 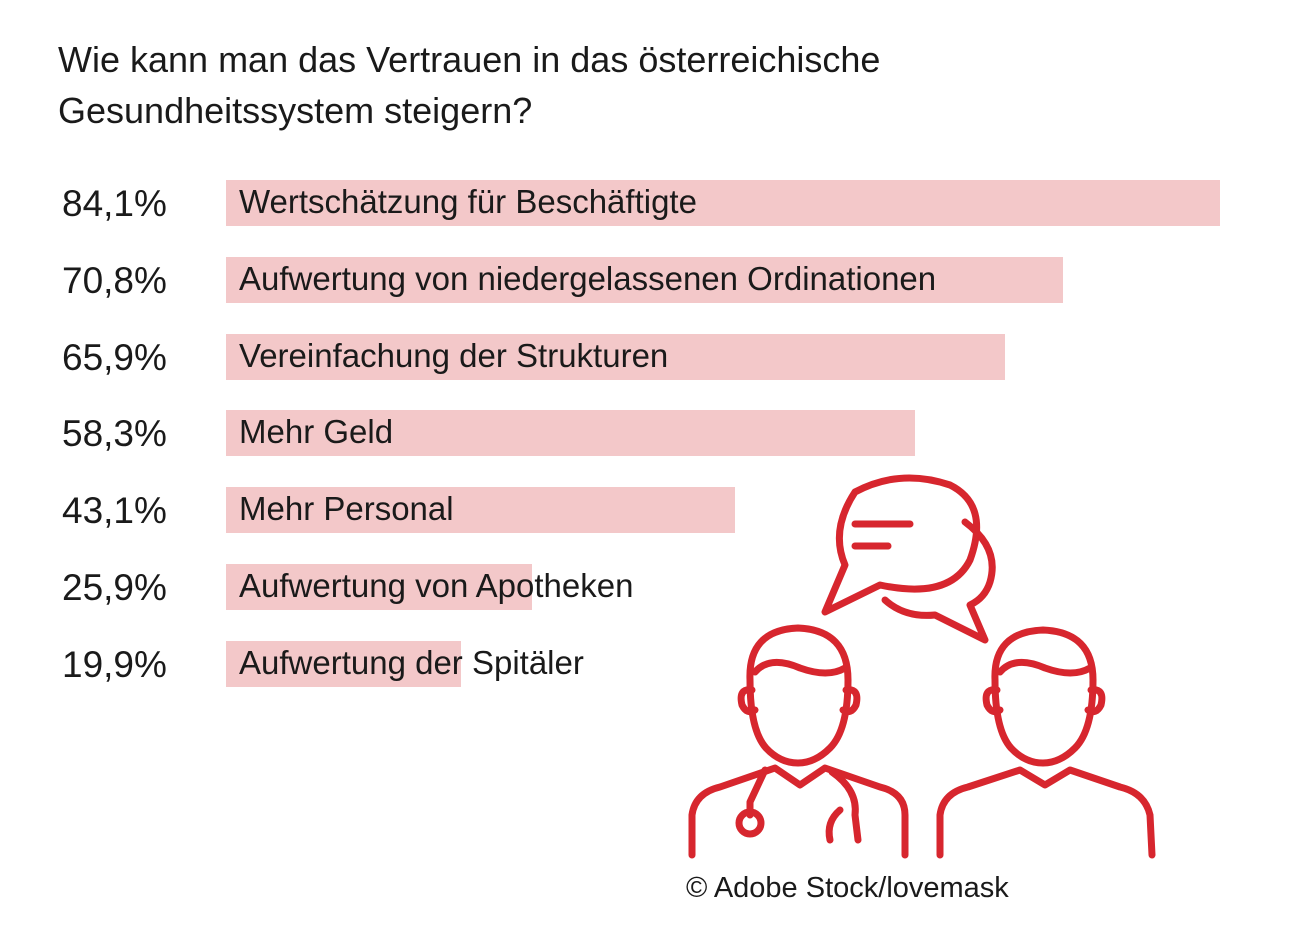 What do you see at coordinates (114, 434) in the screenshot?
I see `bar-value-label: 58,3%` at bounding box center [114, 434].